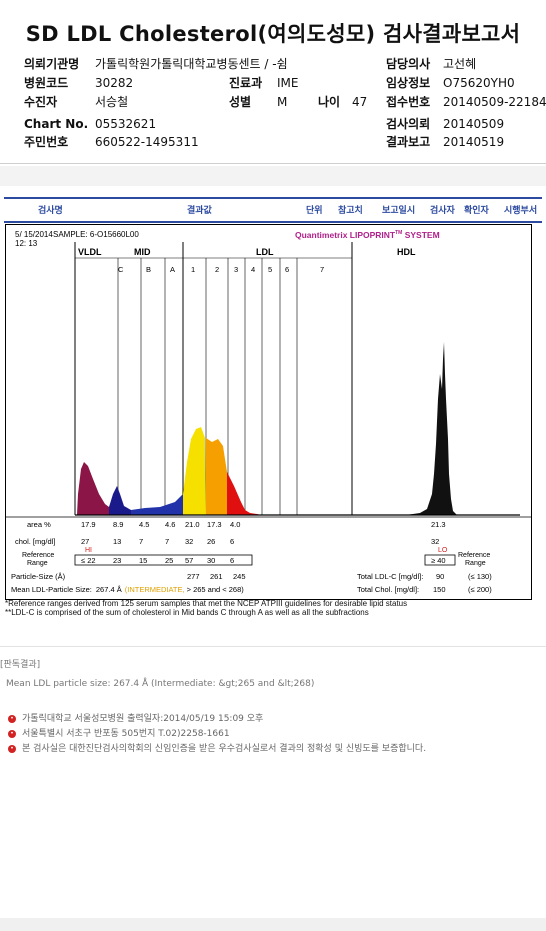  What do you see at coordinates (192, 524) in the screenshot?
I see `area-value-5: 21.0` at bounding box center [192, 524].